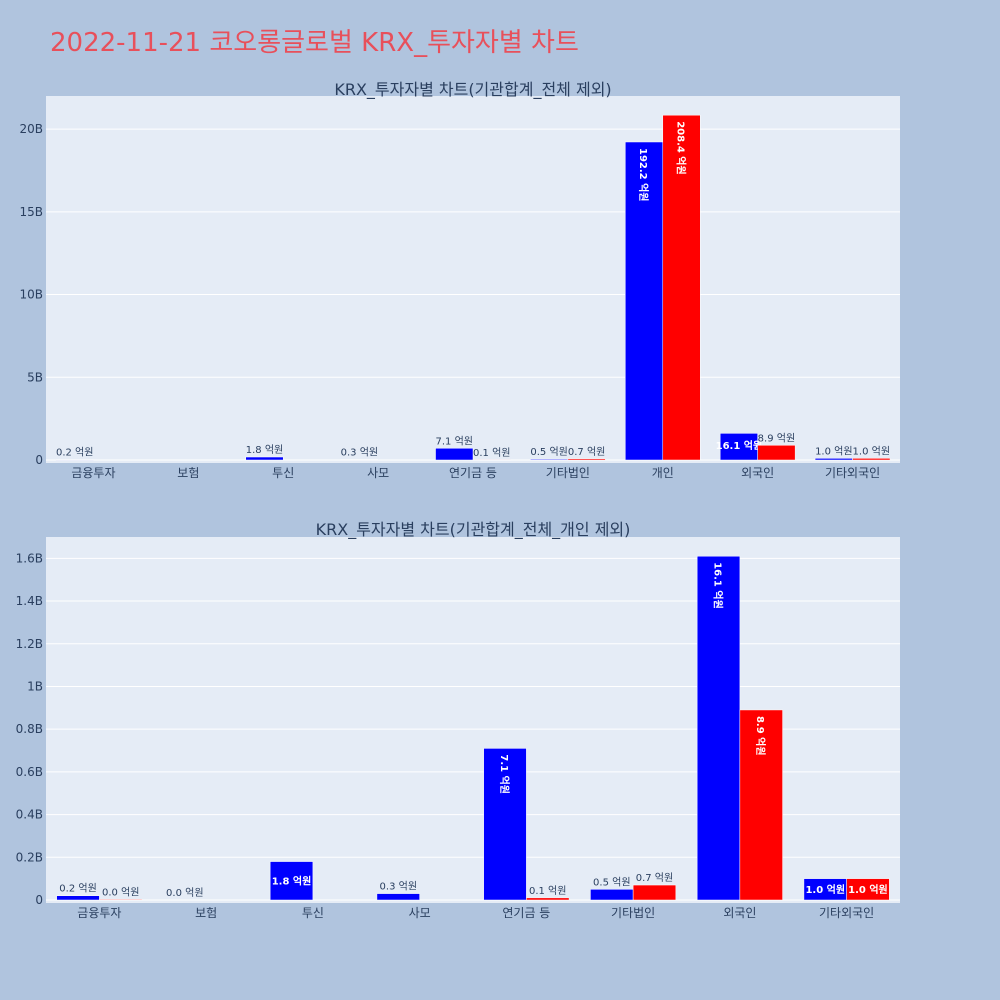 The height and width of the screenshot is (1000, 1000). I want to click on data-label: 192.2 억원, so click(643, 175).